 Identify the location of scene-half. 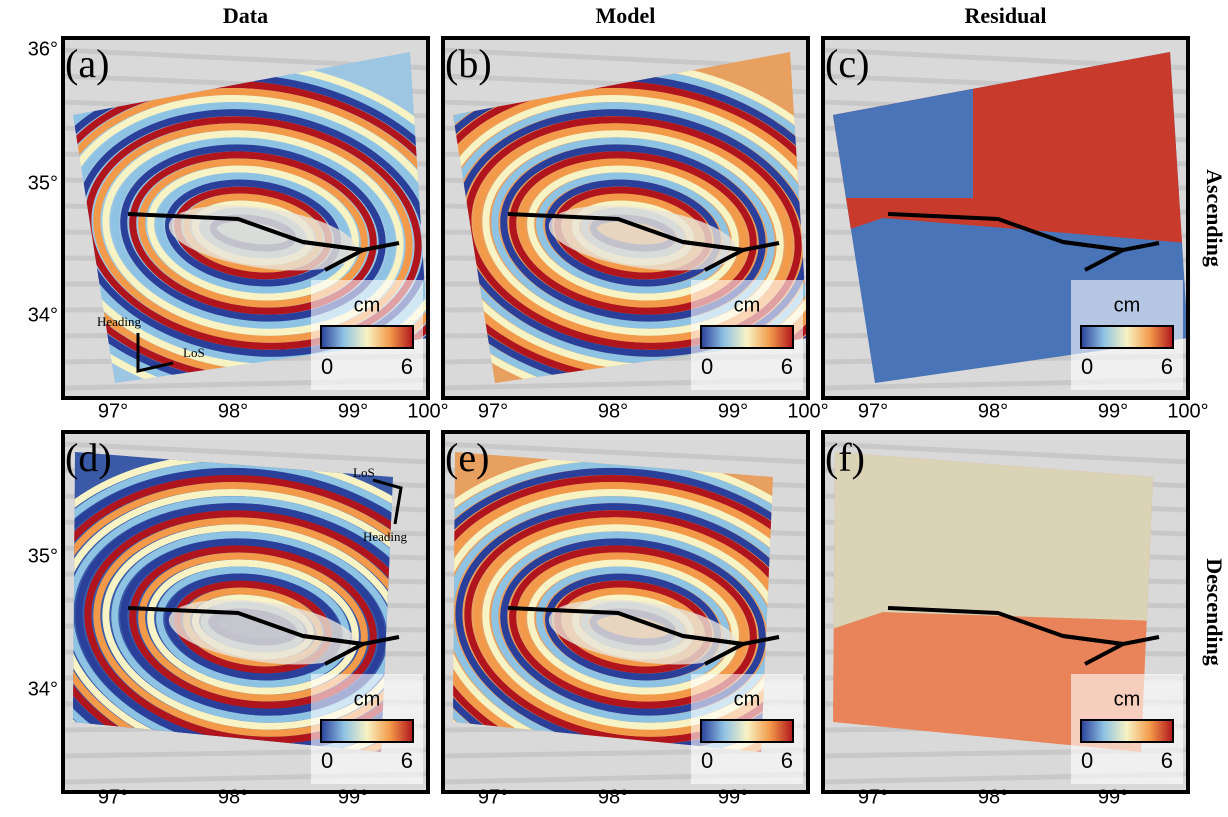
(993, 542).